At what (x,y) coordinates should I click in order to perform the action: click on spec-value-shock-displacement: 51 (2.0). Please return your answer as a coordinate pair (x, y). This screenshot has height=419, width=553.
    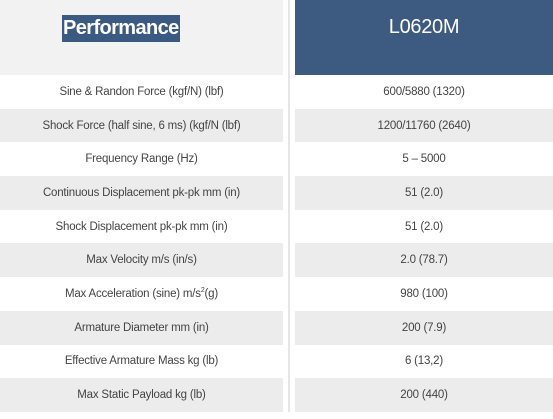
    Looking at the image, I should click on (424, 226).